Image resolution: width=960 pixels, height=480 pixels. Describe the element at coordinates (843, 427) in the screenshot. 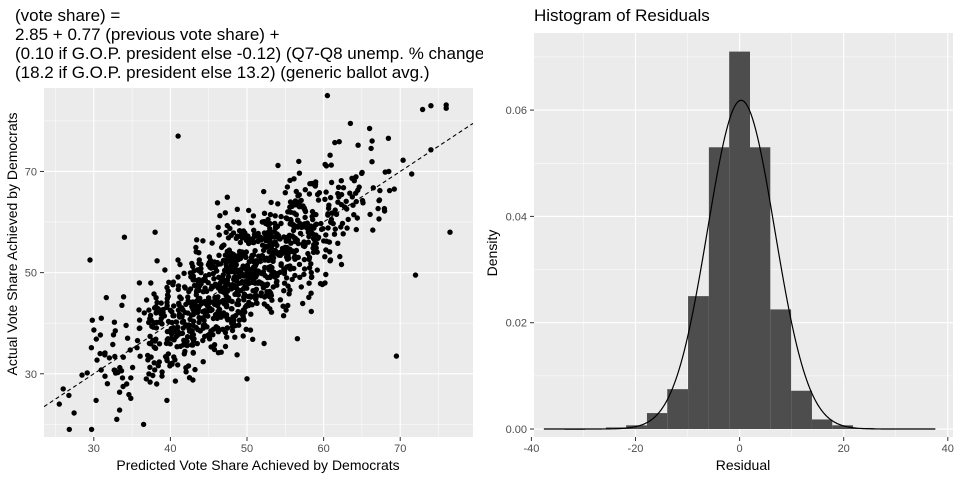

I see `histogram-bar` at that location.